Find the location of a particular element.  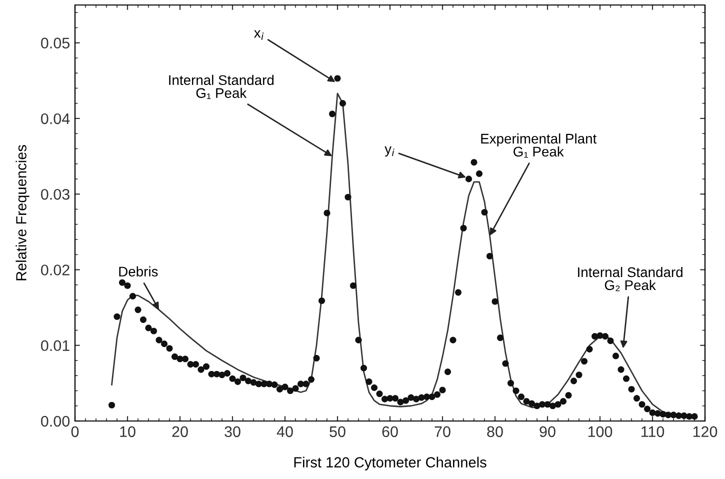

x-tick-label: 30 is located at coordinates (232, 432).